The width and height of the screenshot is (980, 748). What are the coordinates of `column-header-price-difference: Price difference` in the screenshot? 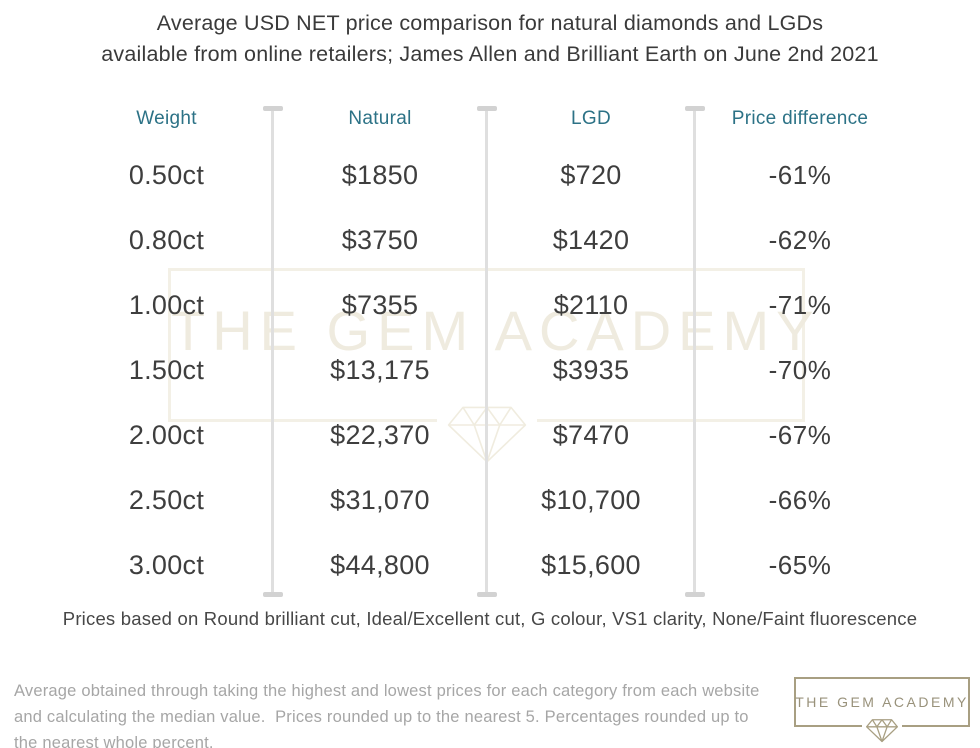 It's located at (800, 118).